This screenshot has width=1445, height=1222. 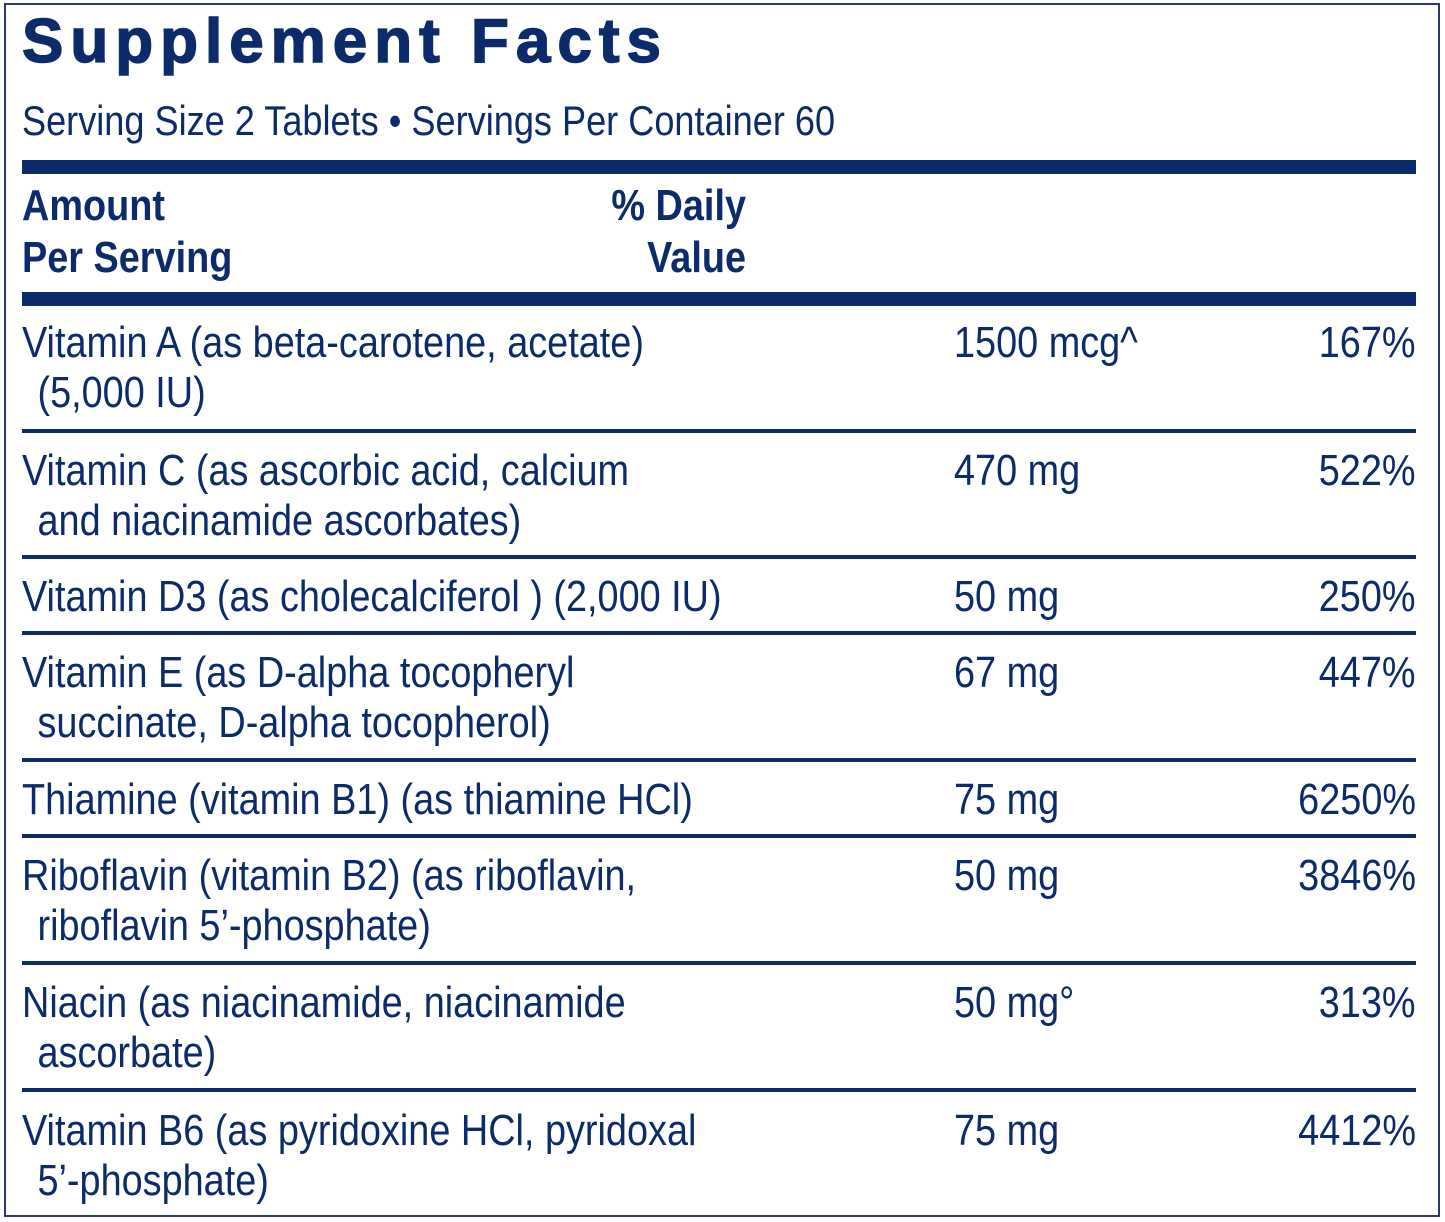 What do you see at coordinates (678, 231) in the screenshot?
I see `daily-value-header: % Daily Value` at bounding box center [678, 231].